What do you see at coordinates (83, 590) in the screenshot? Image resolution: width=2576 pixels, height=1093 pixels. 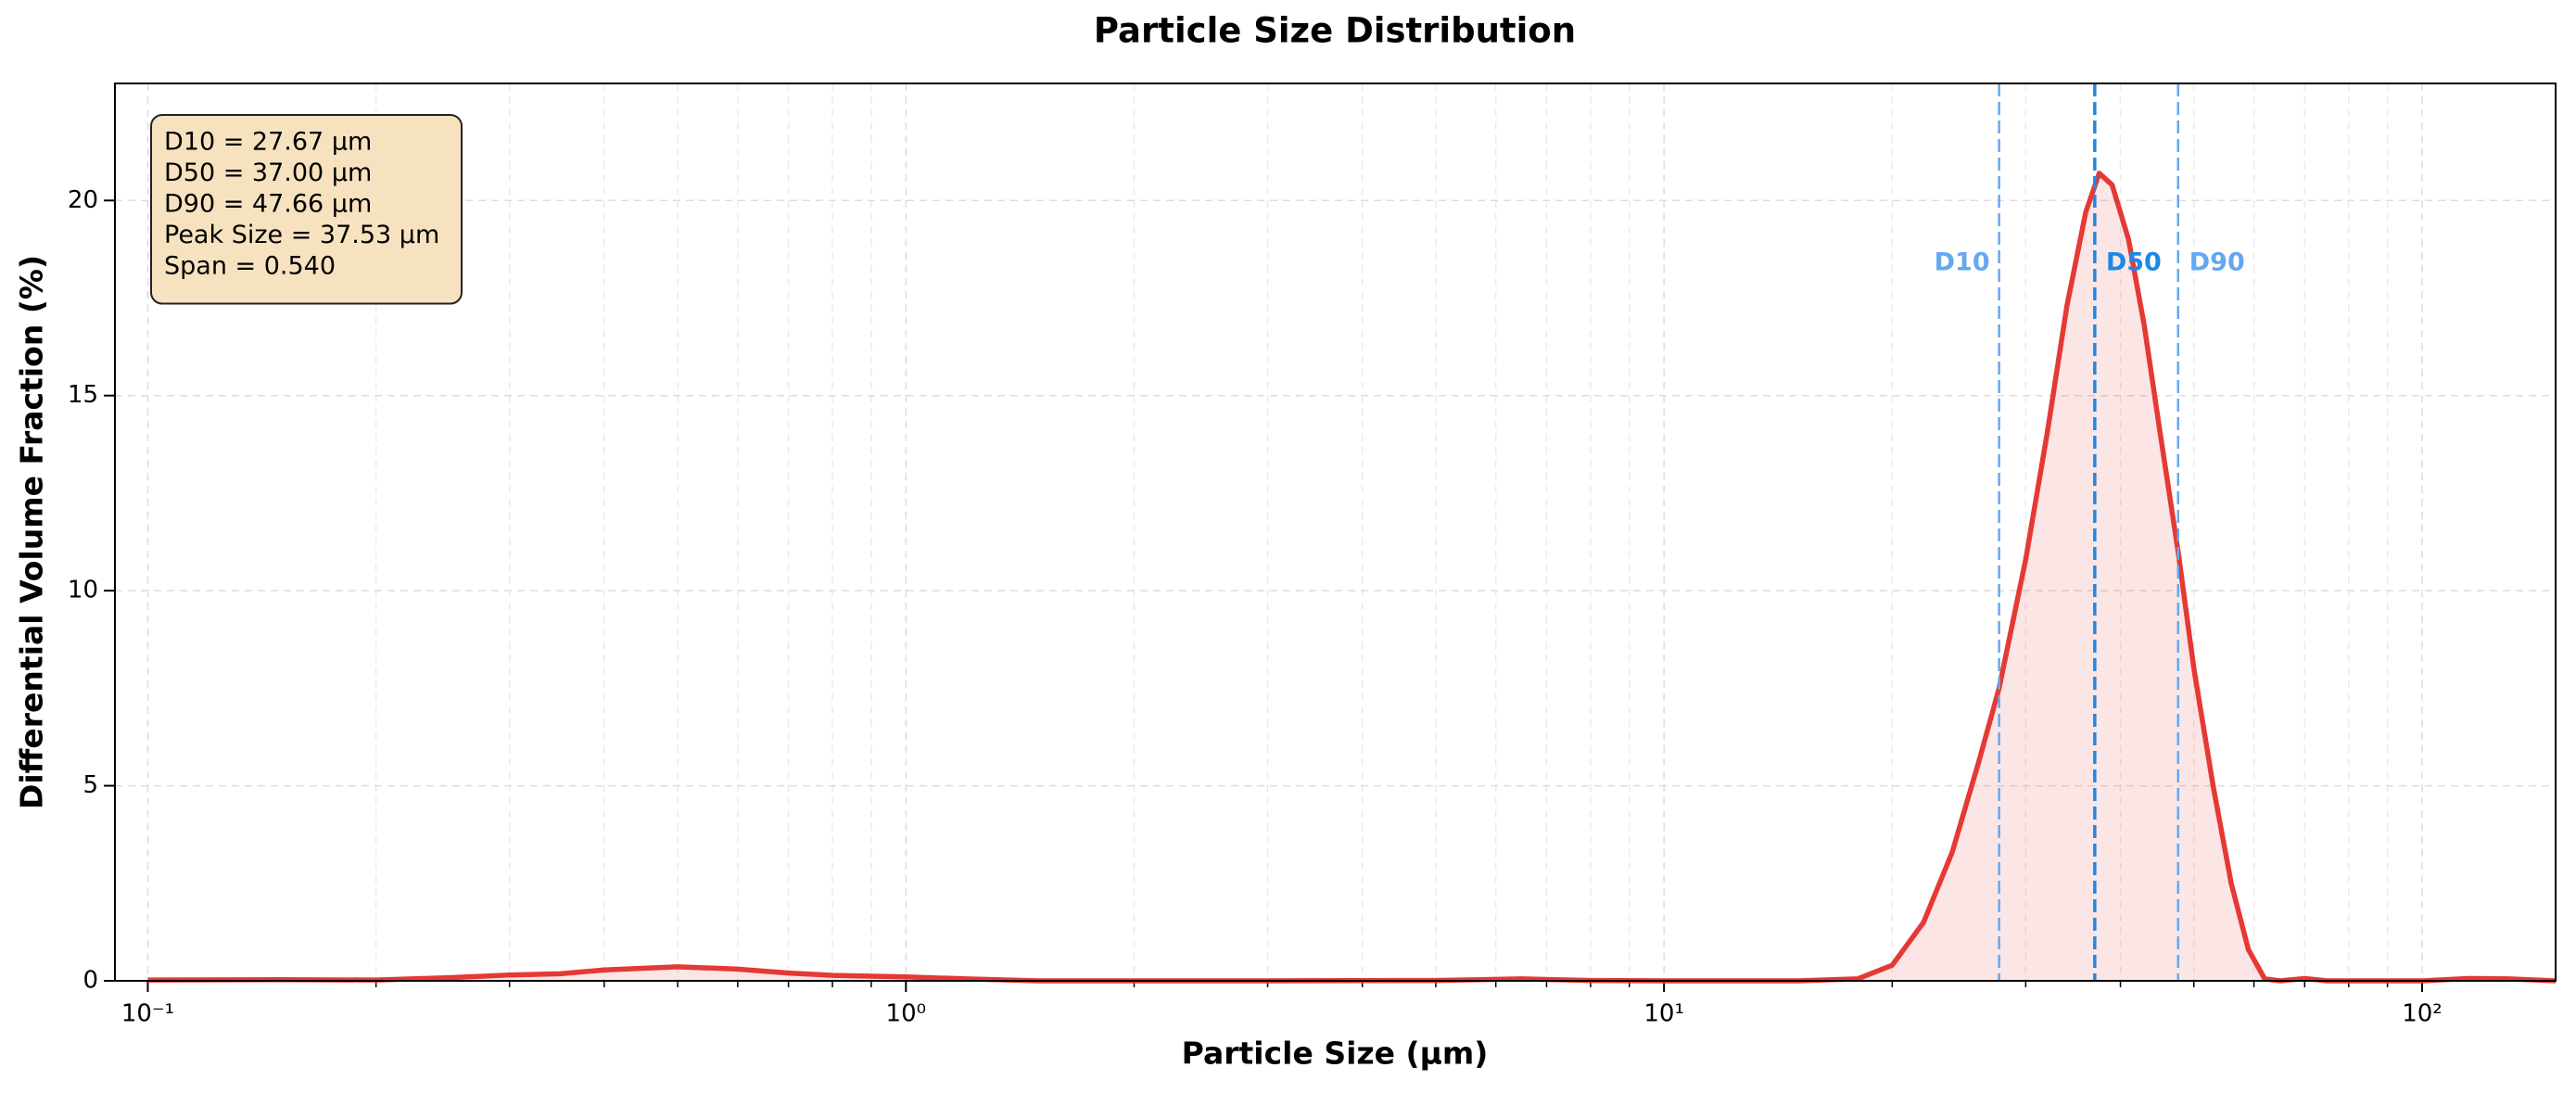 I see `y-tick-label: 10` at bounding box center [83, 590].